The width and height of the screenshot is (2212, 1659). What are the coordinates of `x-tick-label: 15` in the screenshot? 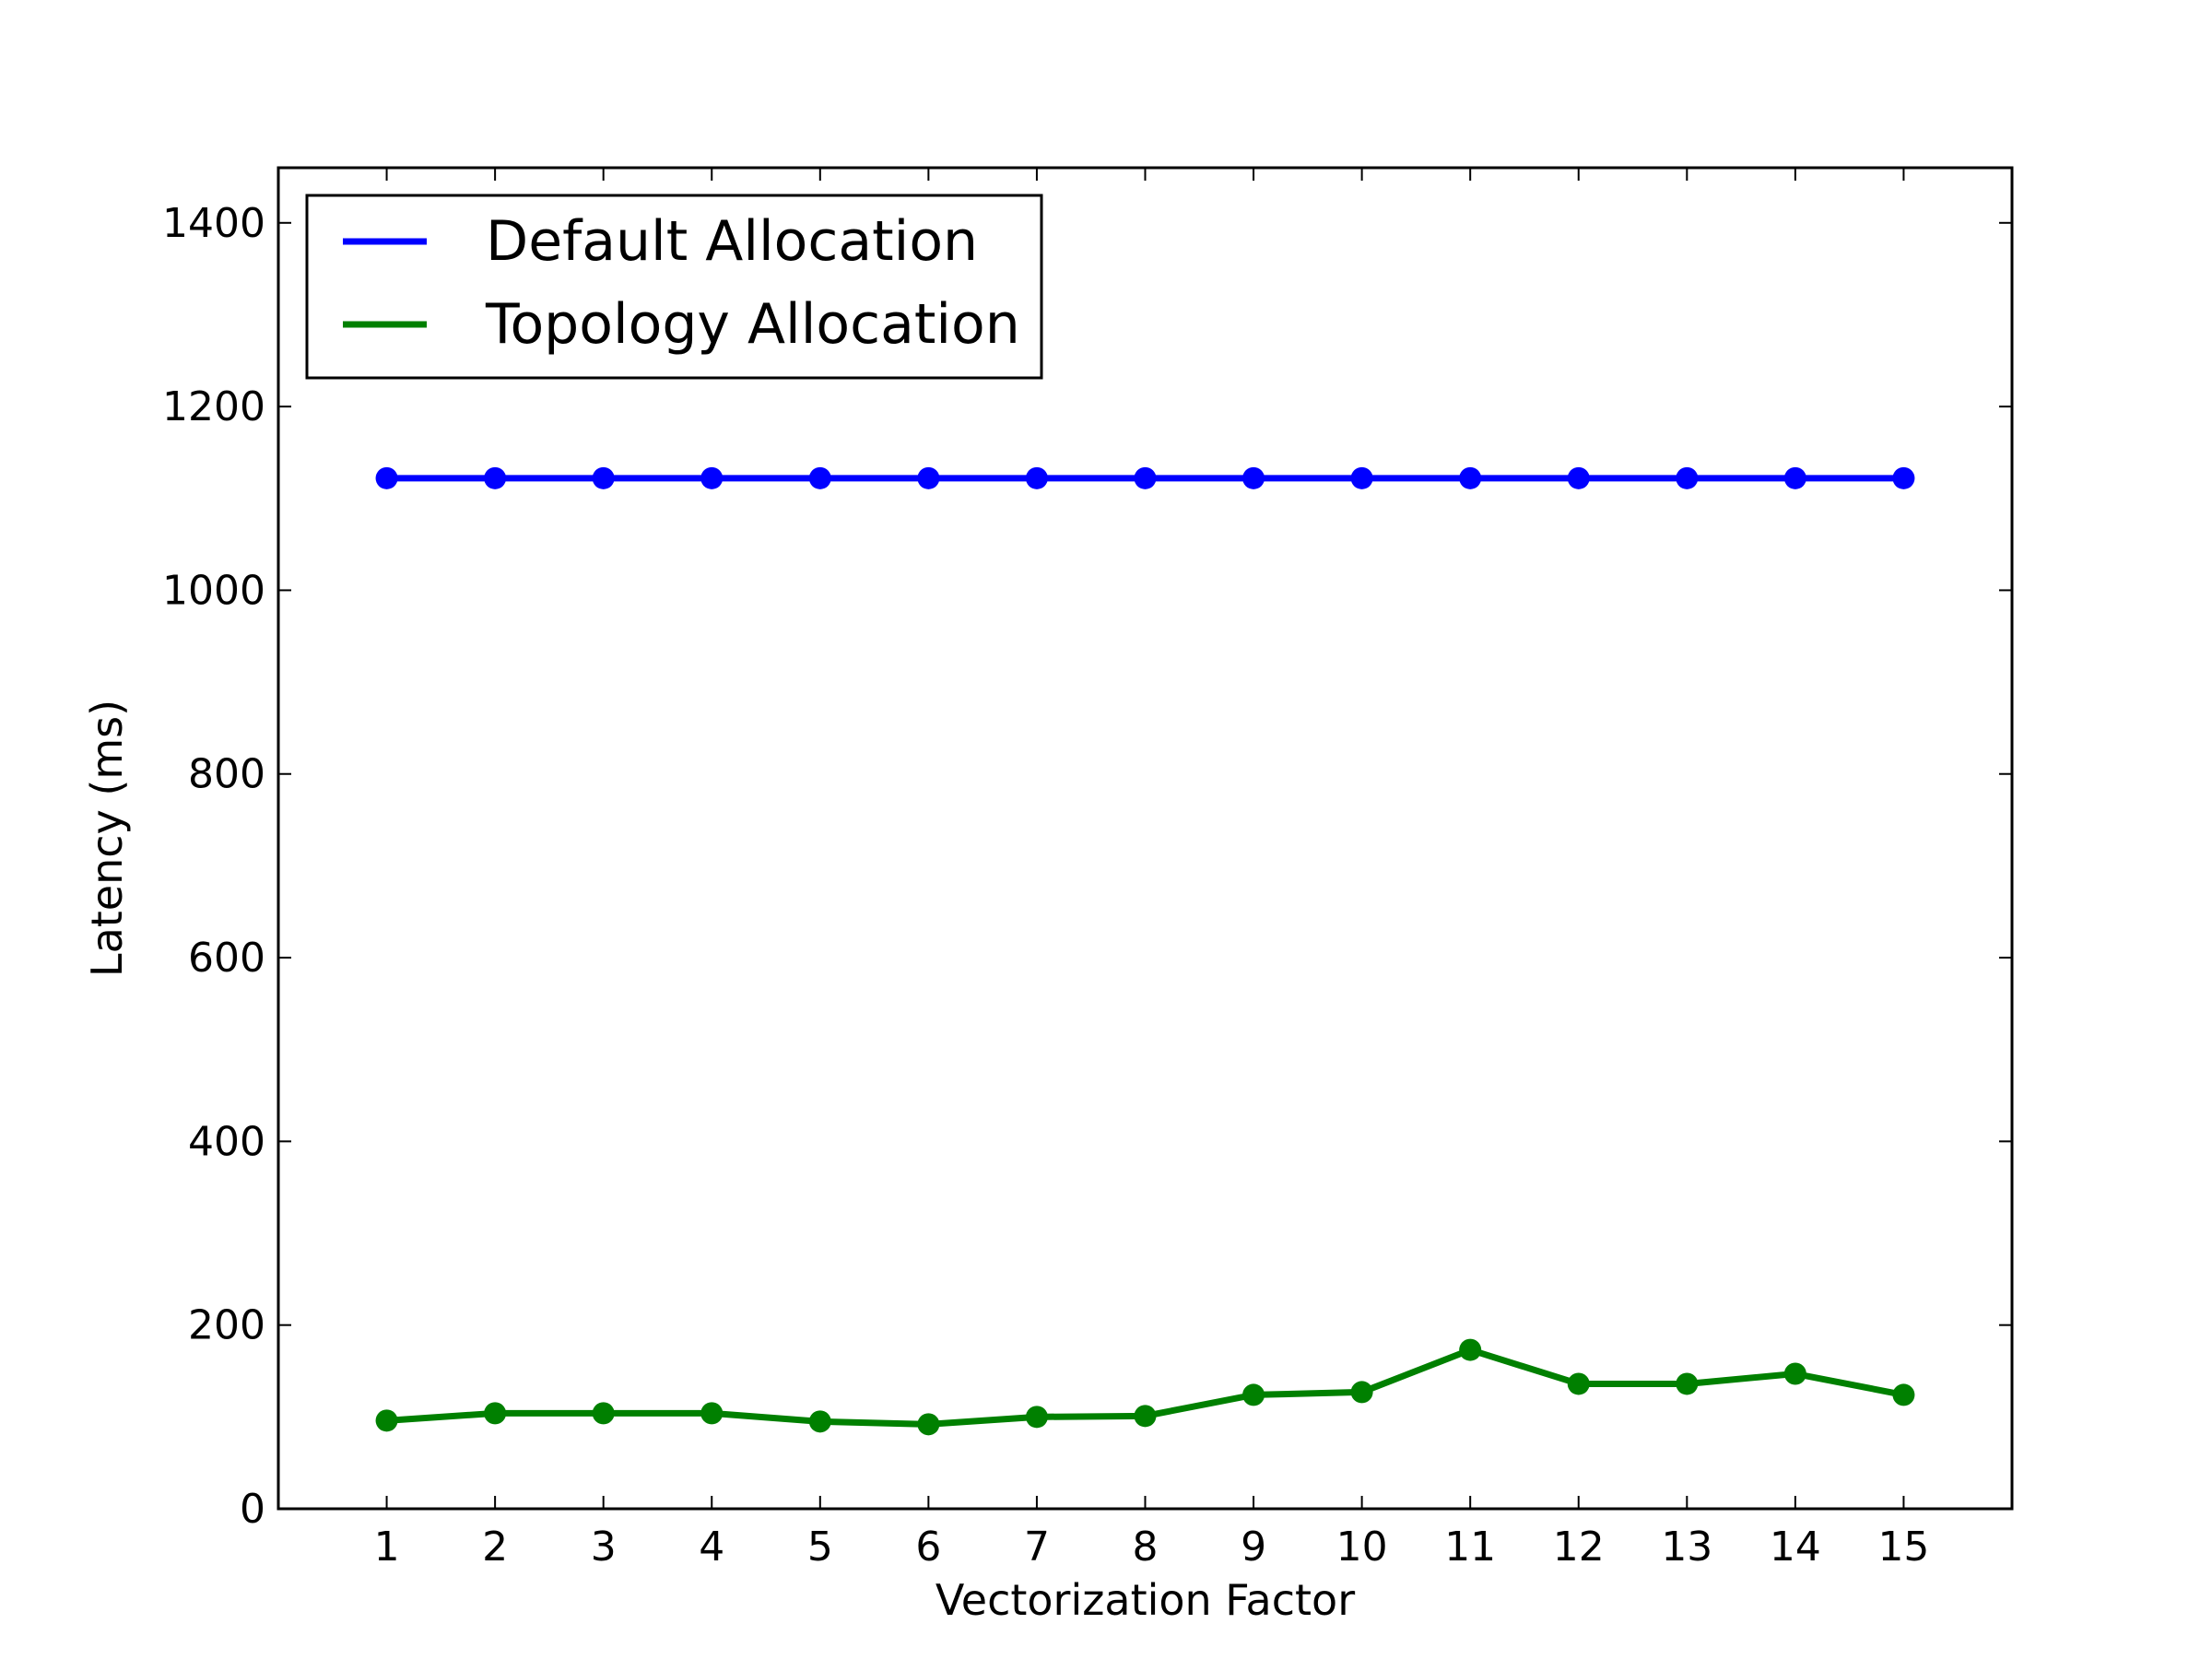 It's located at (1903, 1547).